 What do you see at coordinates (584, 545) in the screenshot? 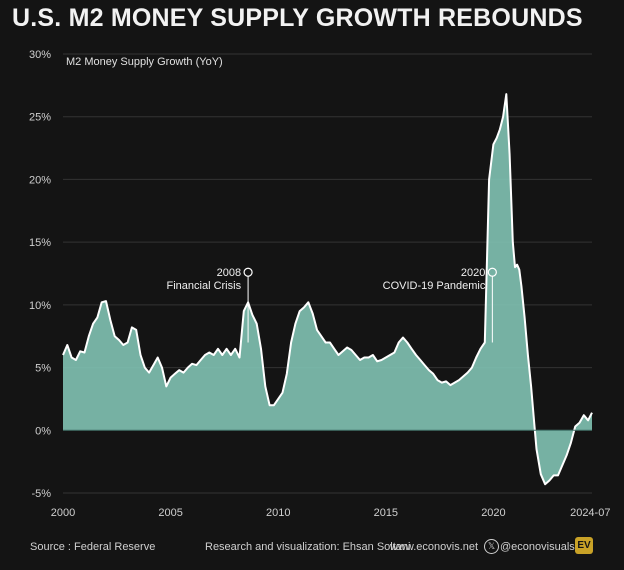
I see `ev-logo: EV` at bounding box center [584, 545].